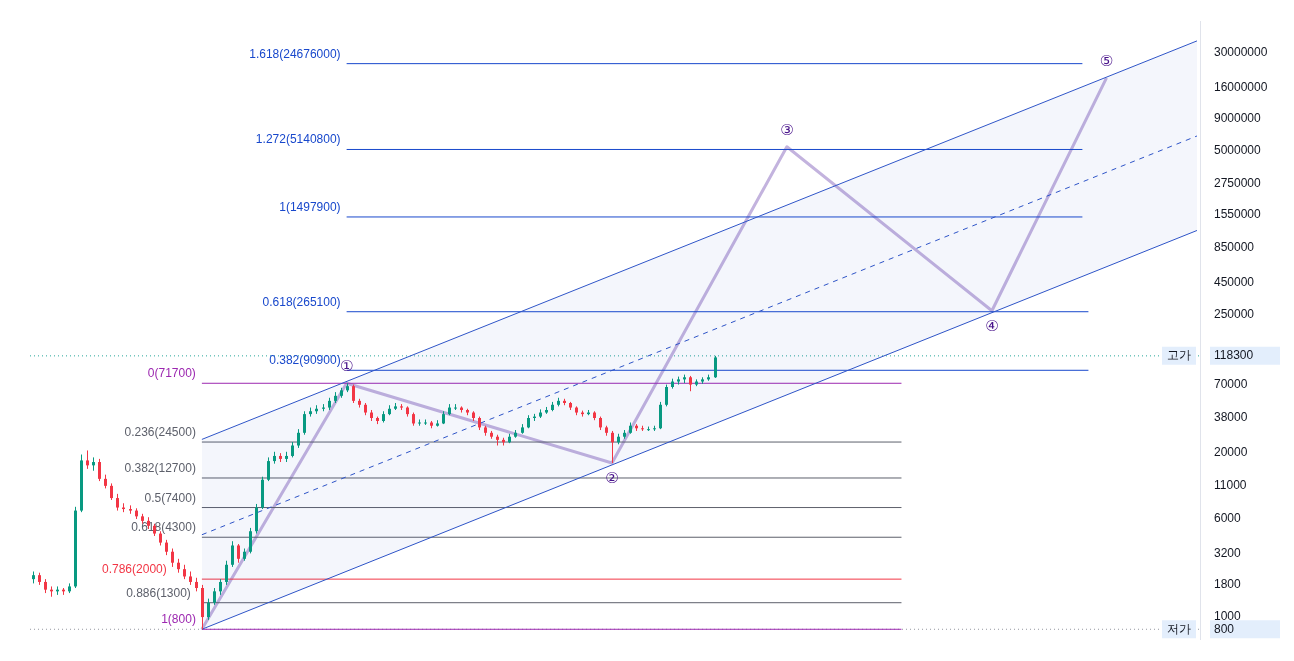 The width and height of the screenshot is (1294, 661). Describe the element at coordinates (1241, 52) in the screenshot. I see `y-tick-label: 30000000` at that location.